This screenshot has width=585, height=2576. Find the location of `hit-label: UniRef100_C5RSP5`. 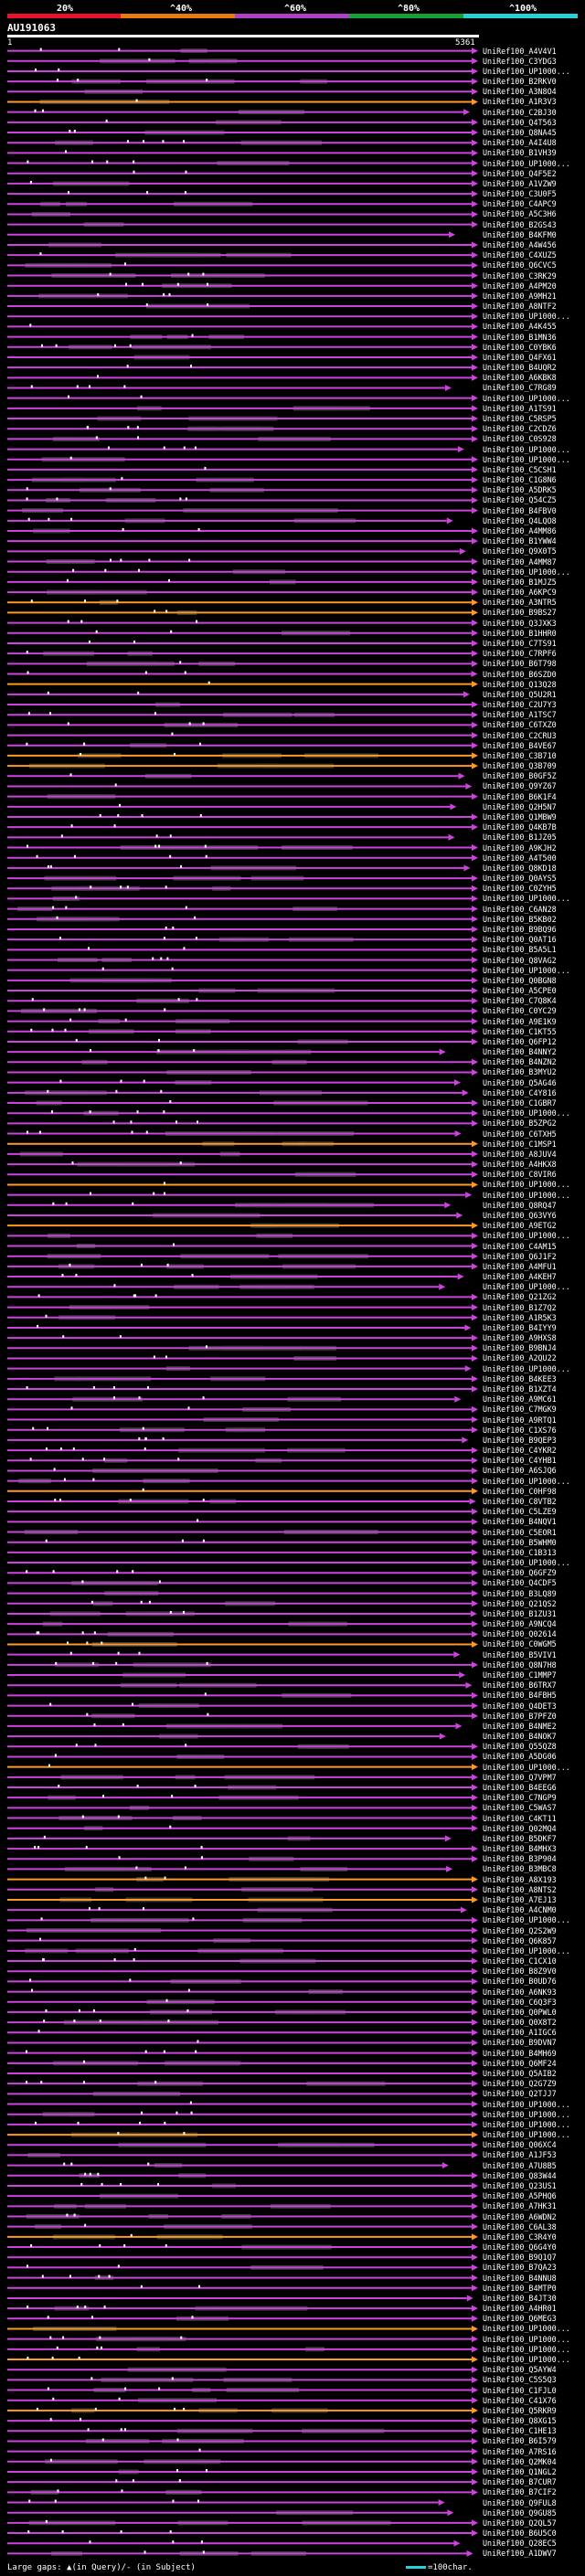

hit-label: UniRef100_C5RSP5 is located at coordinates (520, 419).